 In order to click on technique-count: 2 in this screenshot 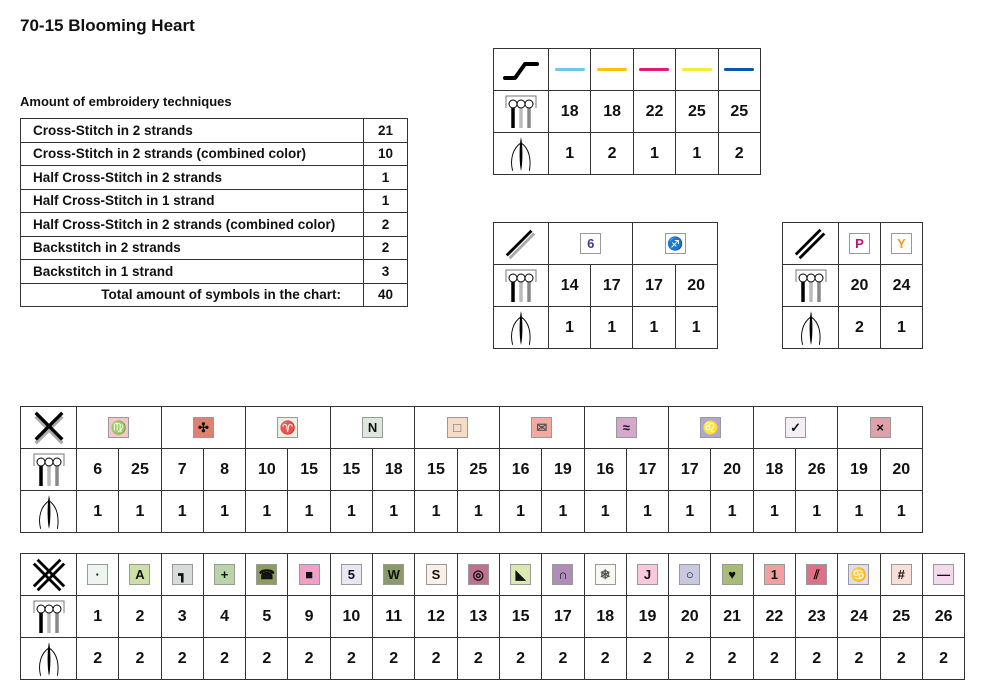, I will do `click(385, 224)`.